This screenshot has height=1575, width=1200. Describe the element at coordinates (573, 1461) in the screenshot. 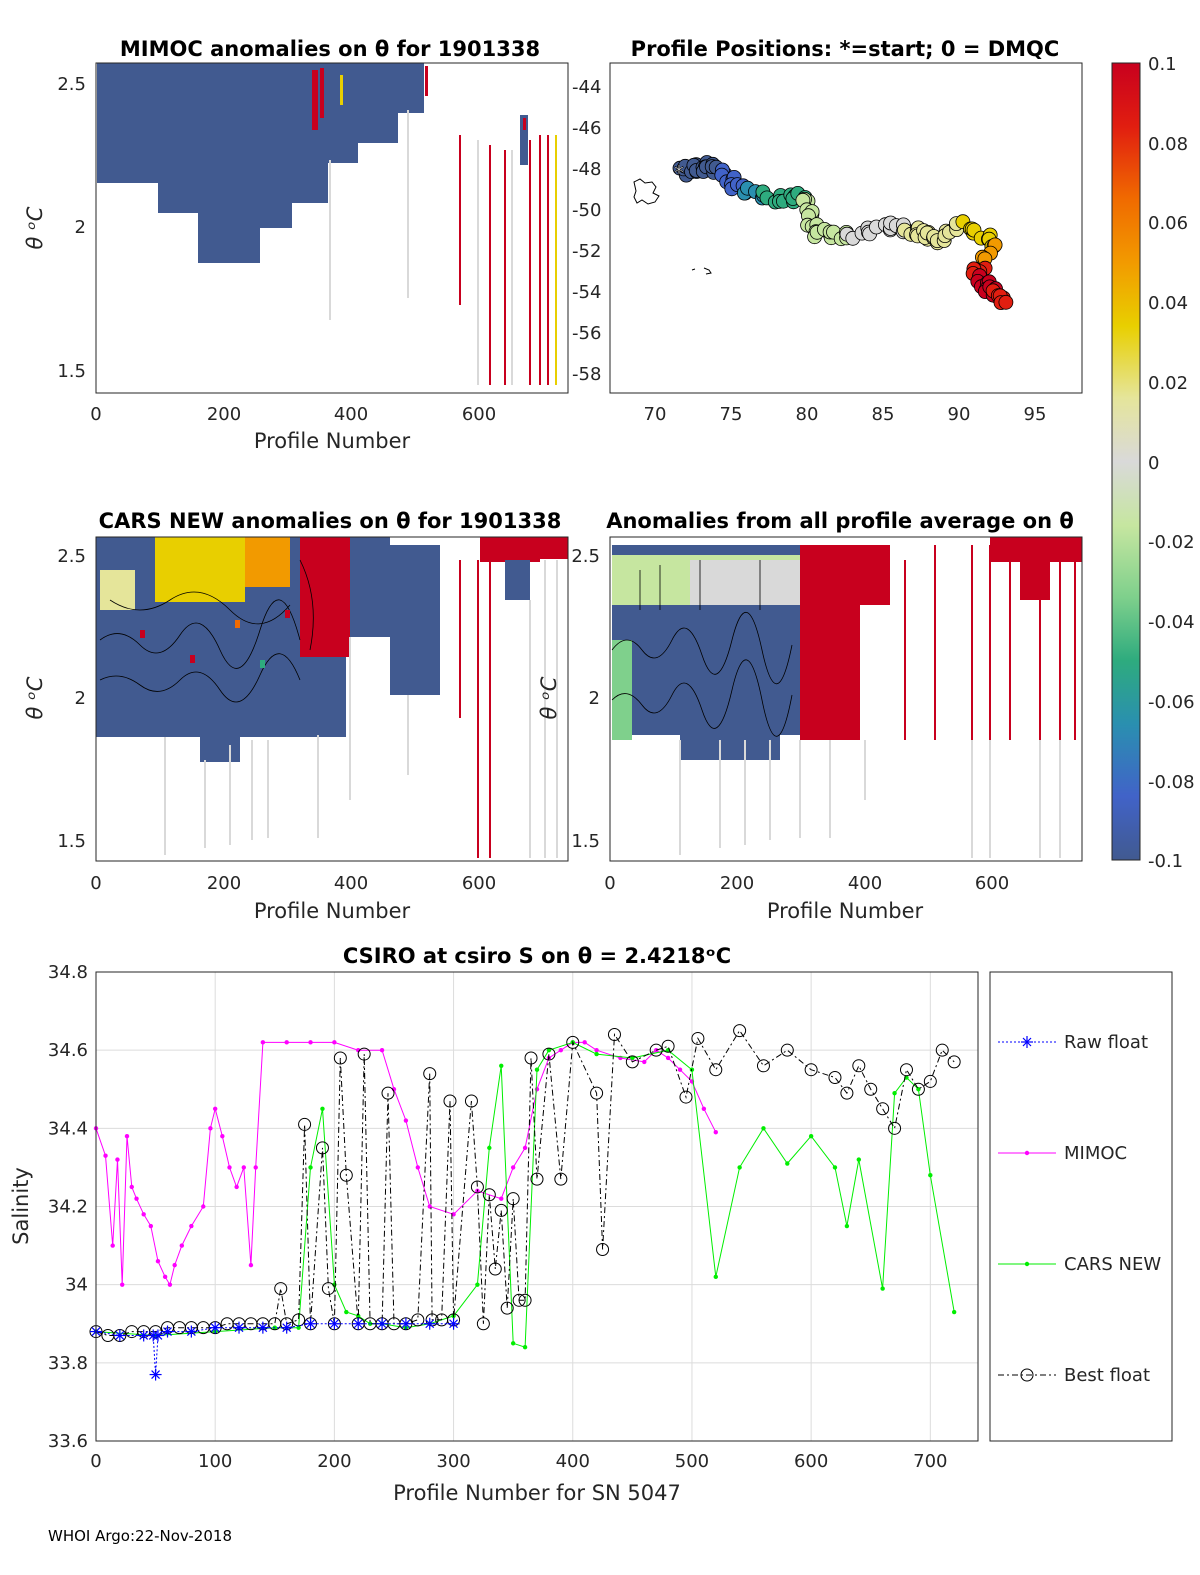

I see `salinity-xtick: 400` at that location.